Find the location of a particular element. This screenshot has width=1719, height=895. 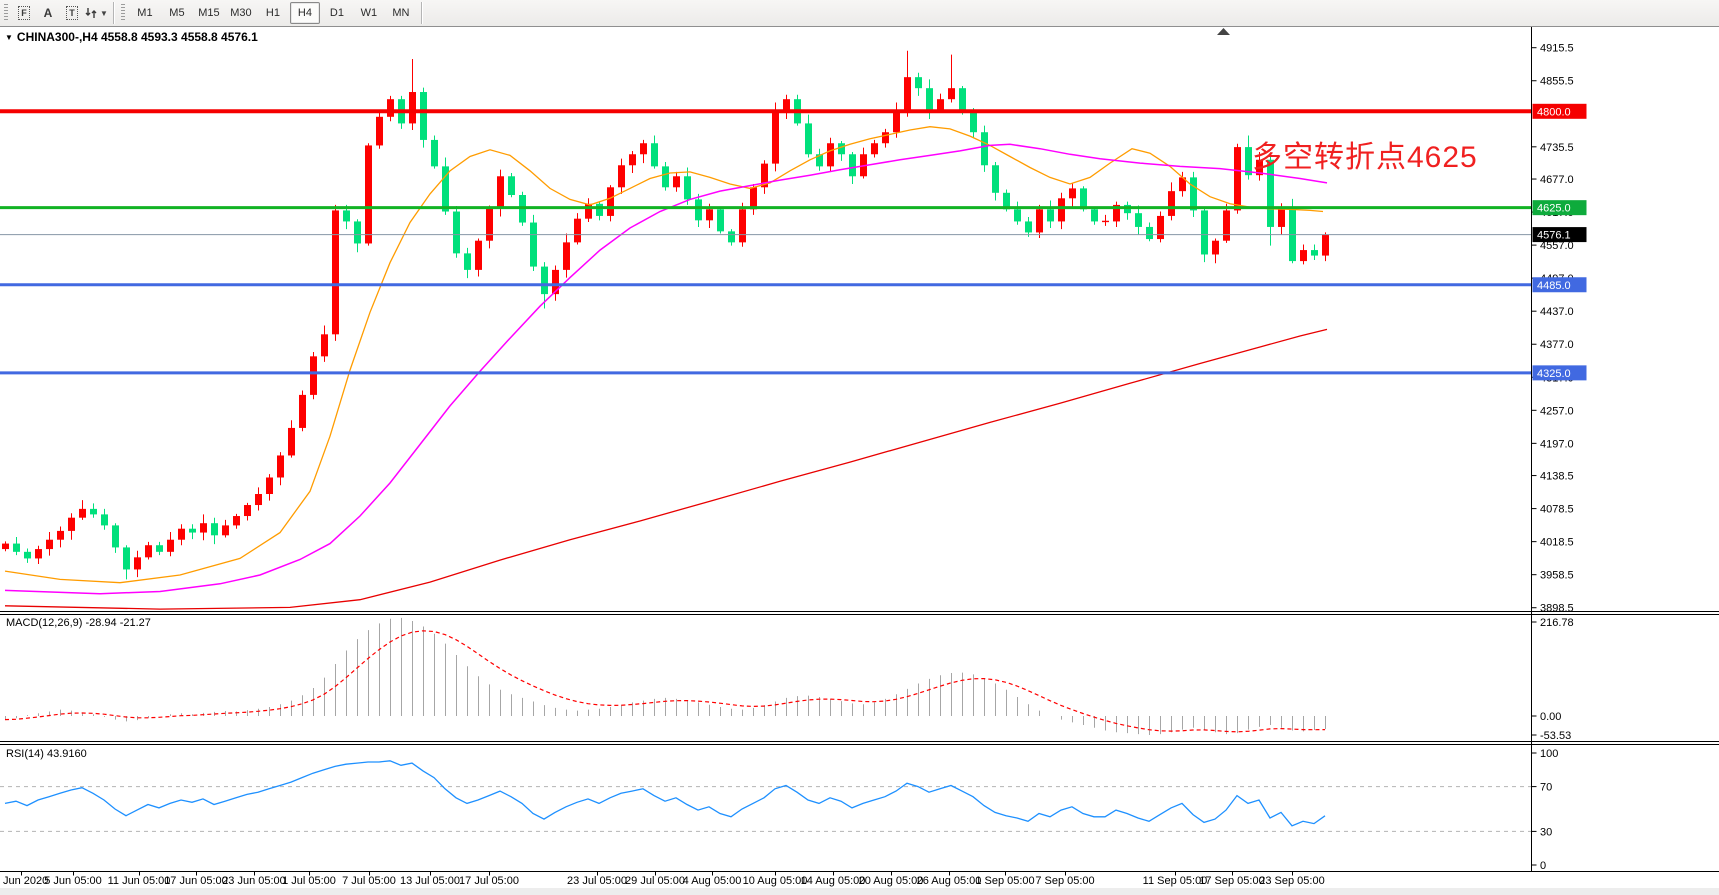

date-tick-label: 14 Aug 05:00 is located at coordinates (833, 881).